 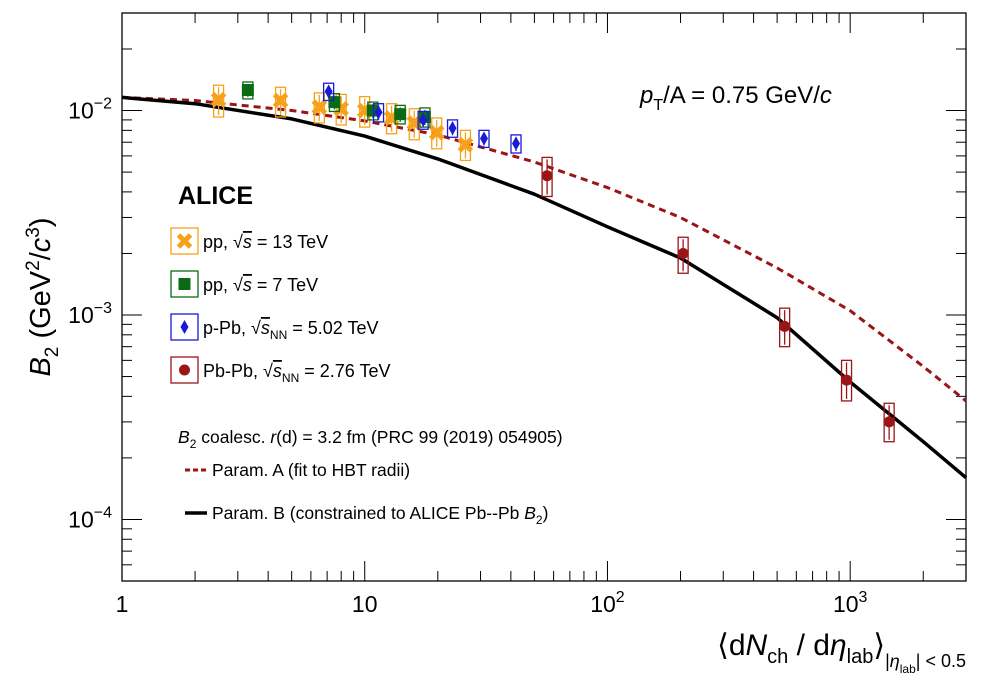 I want to click on pt-p: p, so click(x=646, y=95).